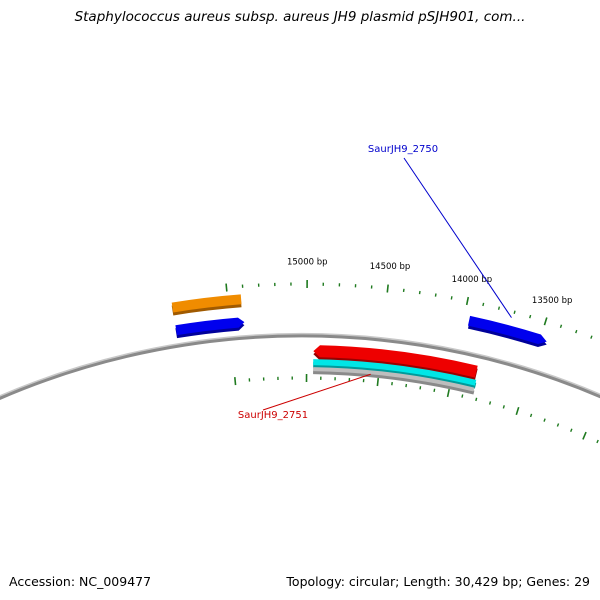 The height and width of the screenshot is (600, 600). Describe the element at coordinates (552, 301) in the screenshot. I see `tick-label: 13500 bp` at that location.